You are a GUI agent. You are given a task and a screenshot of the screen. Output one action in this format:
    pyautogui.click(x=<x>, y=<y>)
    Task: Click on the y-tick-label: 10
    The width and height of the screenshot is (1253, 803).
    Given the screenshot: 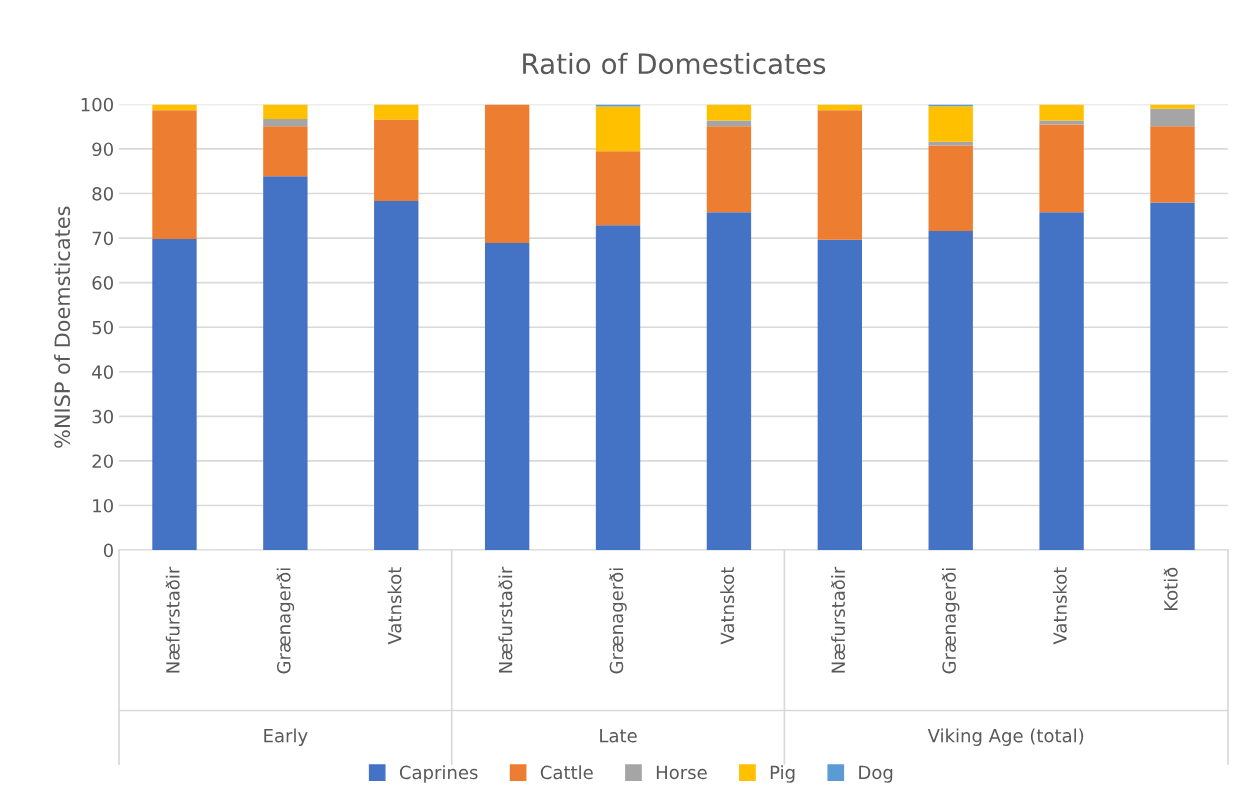 What is the action you would take?
    pyautogui.click(x=103, y=505)
    